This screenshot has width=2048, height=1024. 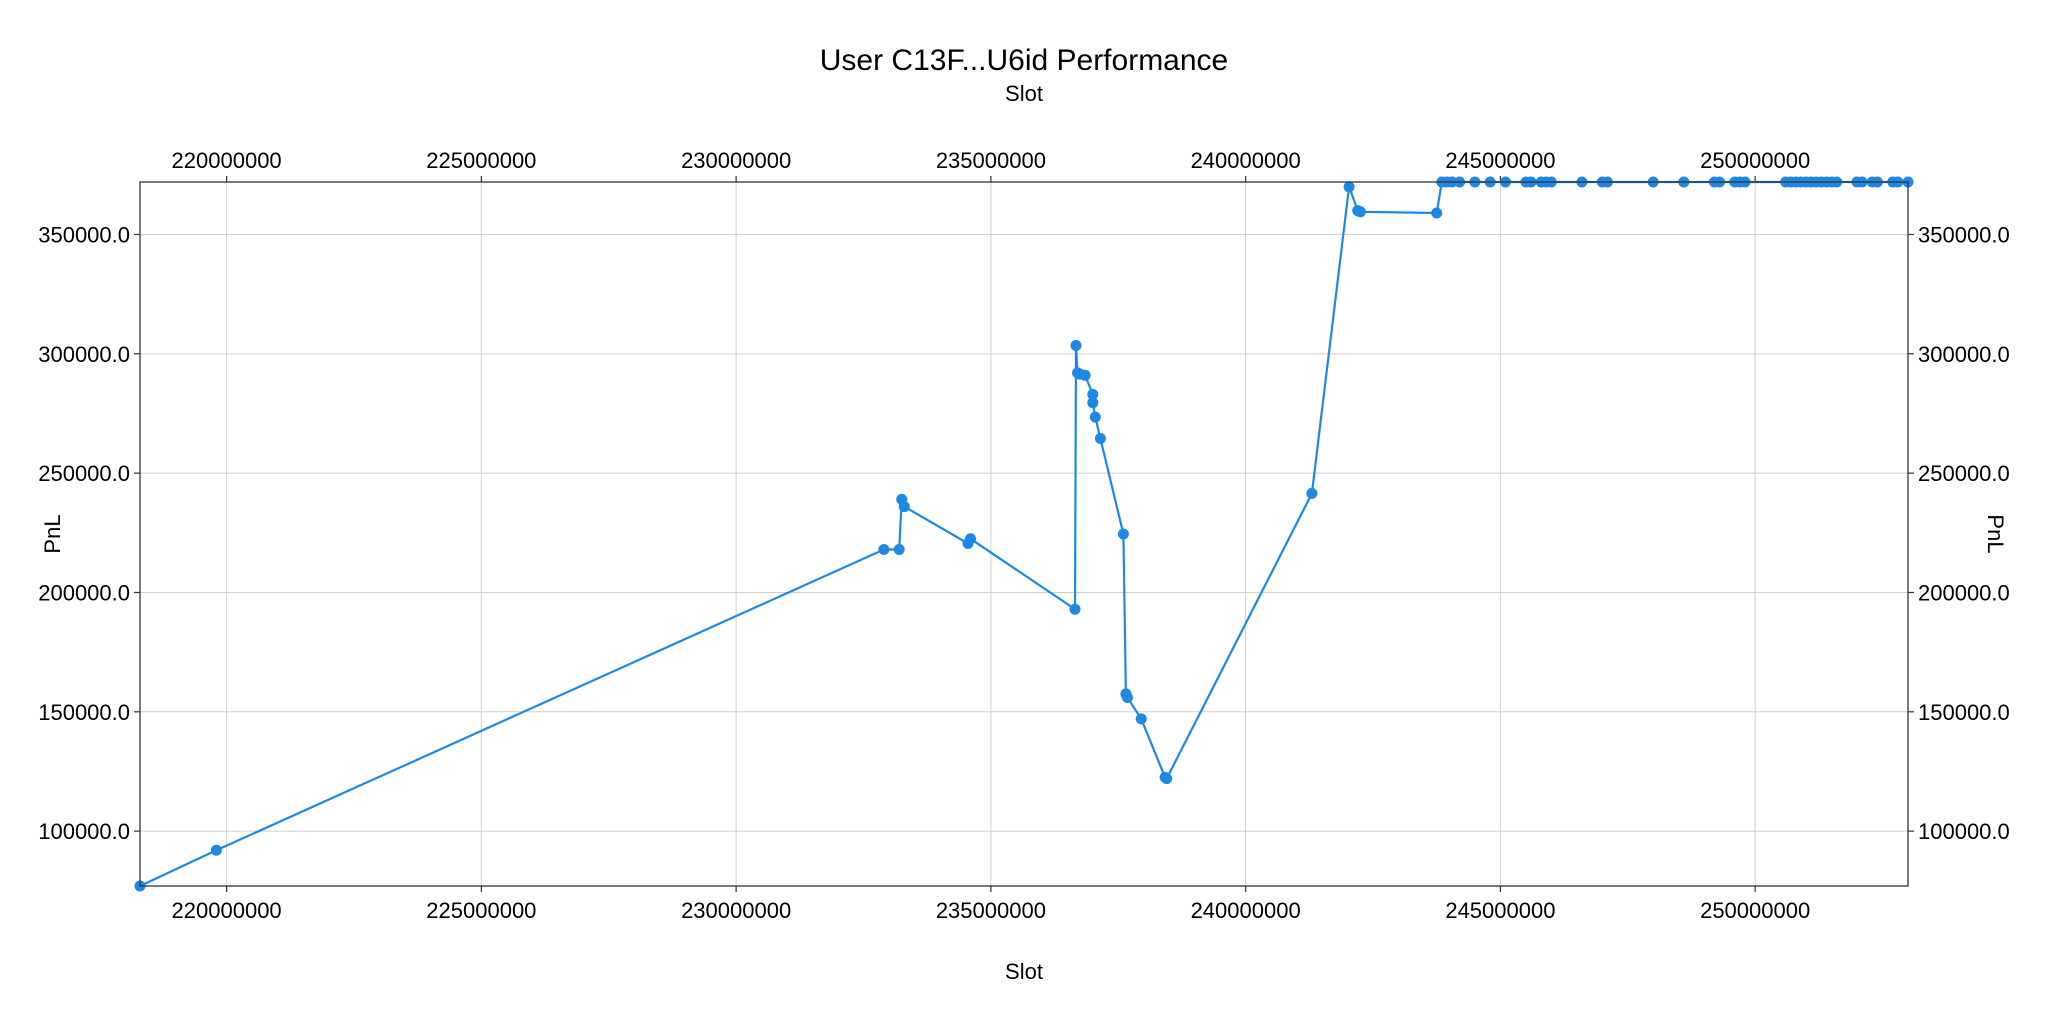 What do you see at coordinates (1246, 910) in the screenshot?
I see `x-tick-label: 240000000` at bounding box center [1246, 910].